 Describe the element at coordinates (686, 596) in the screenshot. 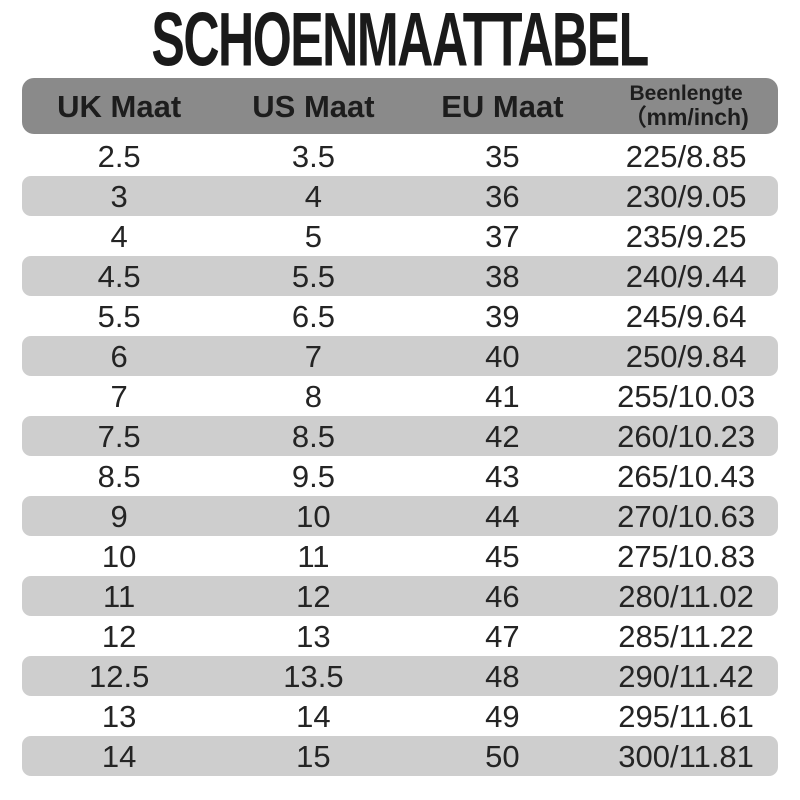

I see `table-cell: 280/11.02` at that location.